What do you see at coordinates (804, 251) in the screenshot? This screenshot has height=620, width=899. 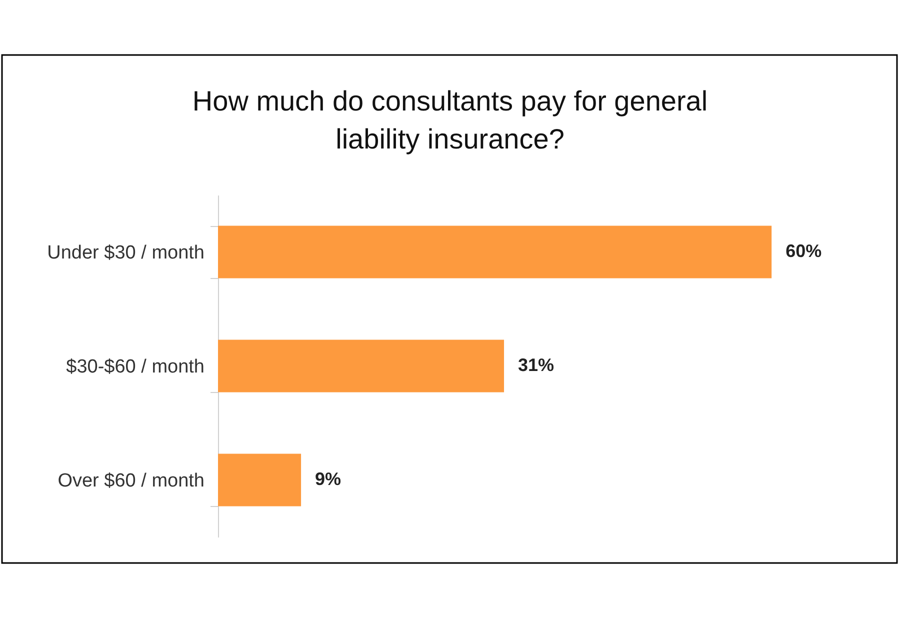 I see `data-label: 60%` at bounding box center [804, 251].